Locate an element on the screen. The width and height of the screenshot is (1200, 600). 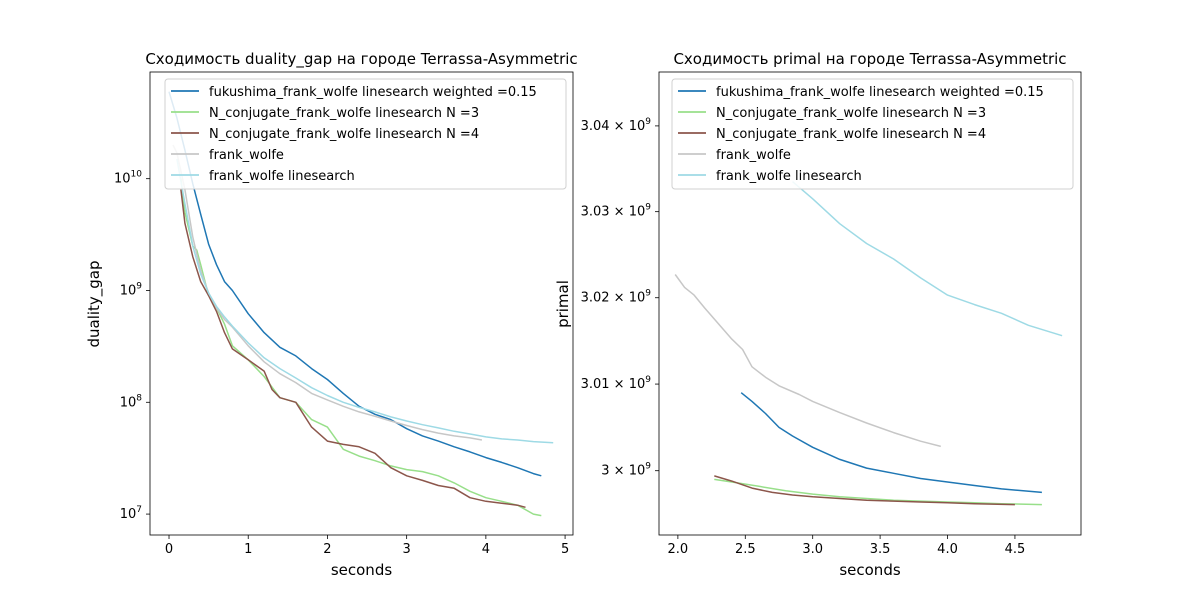
chart-1-series-n-conjugate-frank-wolfe-linesearch-n-4-line is located at coordinates (864, 490).